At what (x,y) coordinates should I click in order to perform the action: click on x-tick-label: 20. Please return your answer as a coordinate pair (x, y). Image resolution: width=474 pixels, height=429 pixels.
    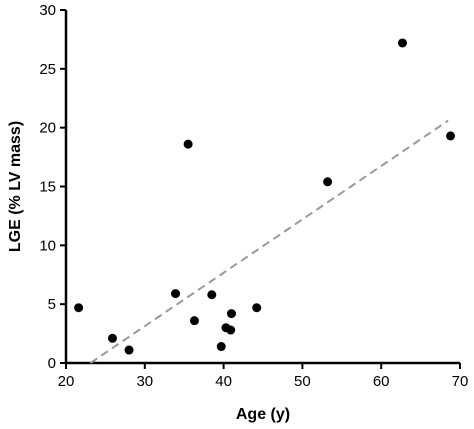
    Looking at the image, I should click on (66, 381).